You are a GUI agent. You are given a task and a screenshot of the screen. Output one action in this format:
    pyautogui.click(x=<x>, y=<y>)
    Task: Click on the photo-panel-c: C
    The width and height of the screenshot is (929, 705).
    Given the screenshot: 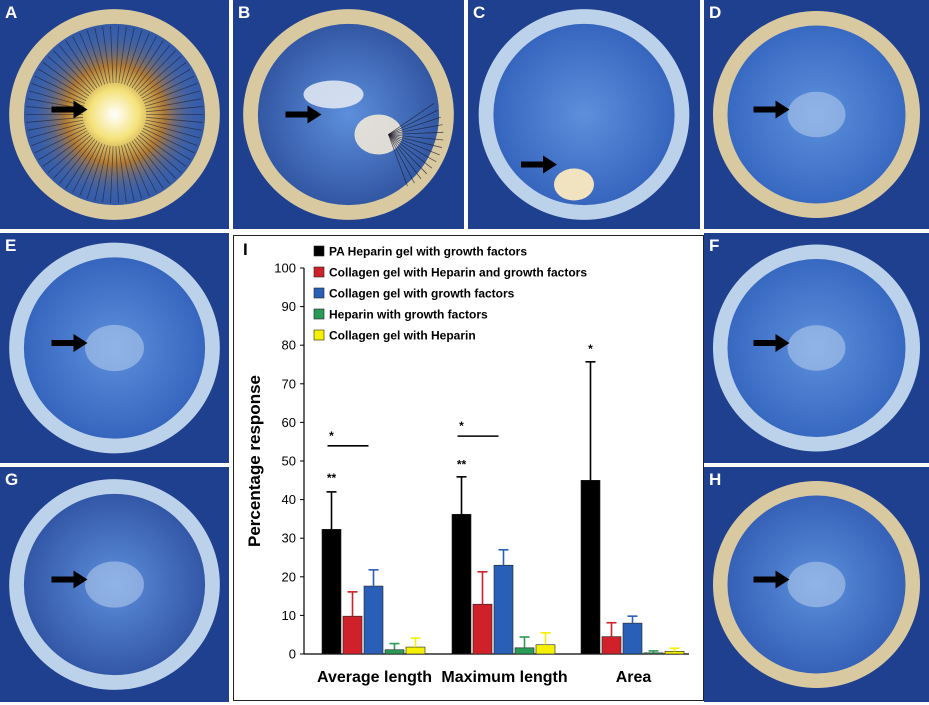 What is the action you would take?
    pyautogui.click(x=584, y=114)
    